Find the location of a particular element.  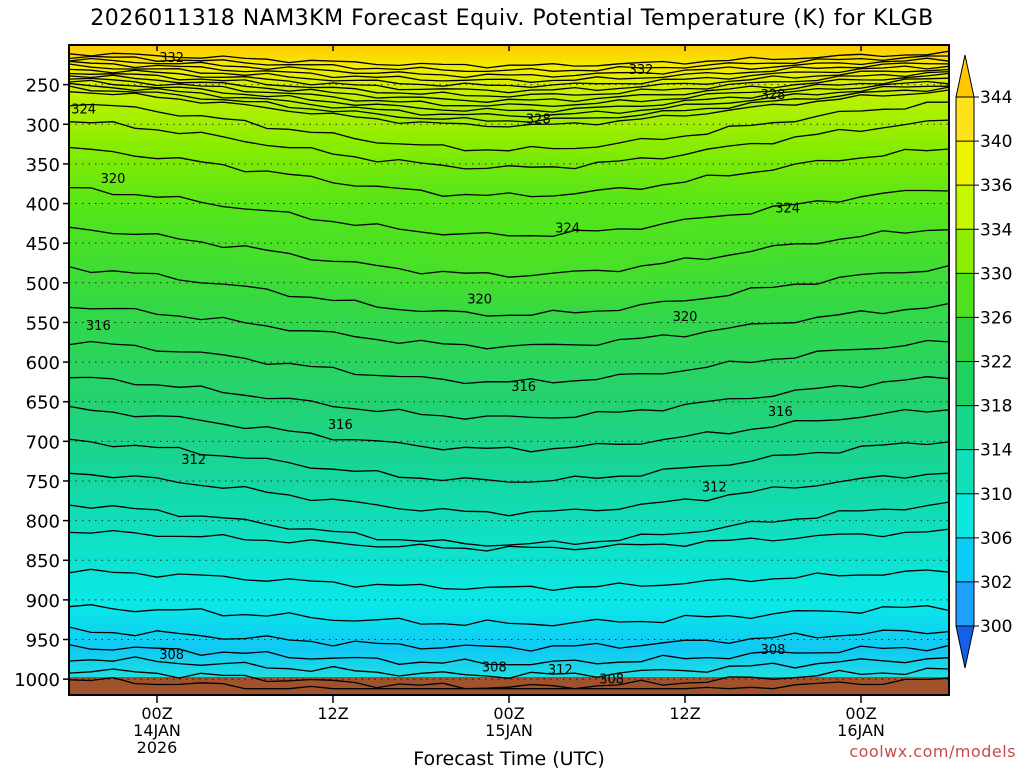

colorbar-label-302: 302 is located at coordinates (996, 583).